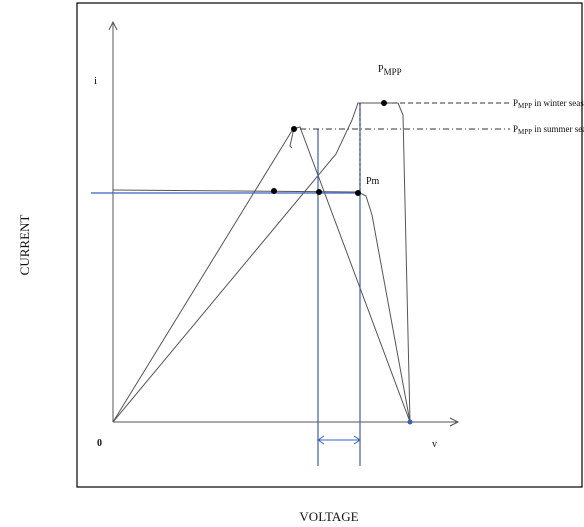 This screenshot has width=584, height=527. What do you see at coordinates (292, 138) in the screenshot?
I see `summer-mpp-kink` at bounding box center [292, 138].